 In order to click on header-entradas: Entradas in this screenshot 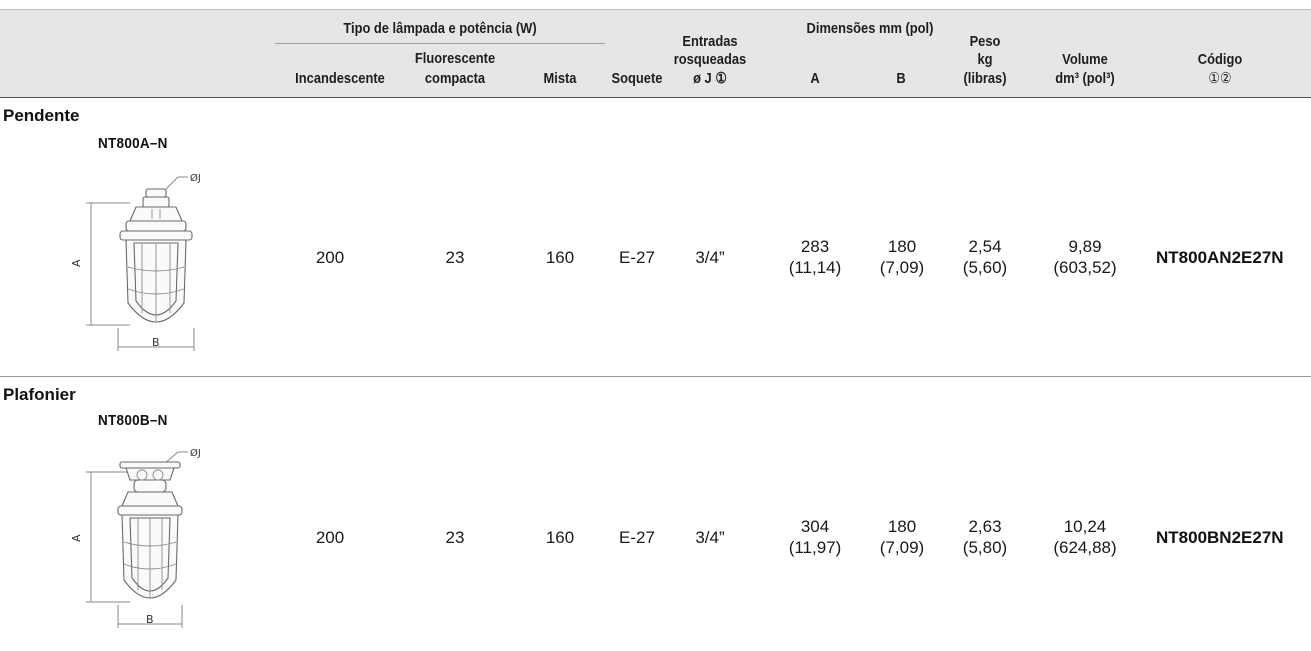, I will do `click(710, 41)`.